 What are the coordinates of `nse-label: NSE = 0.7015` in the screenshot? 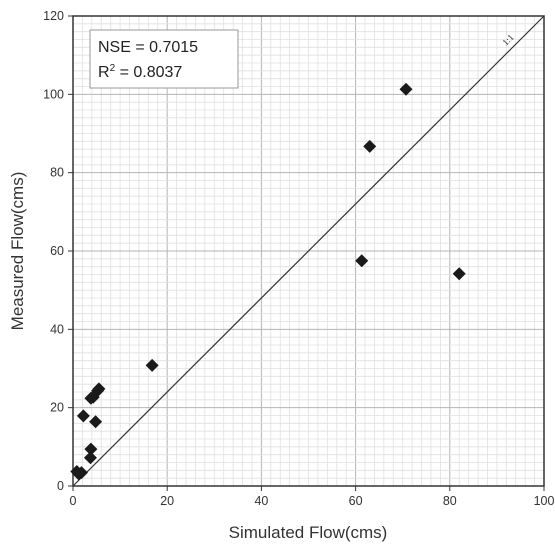 It's located at (148, 47).